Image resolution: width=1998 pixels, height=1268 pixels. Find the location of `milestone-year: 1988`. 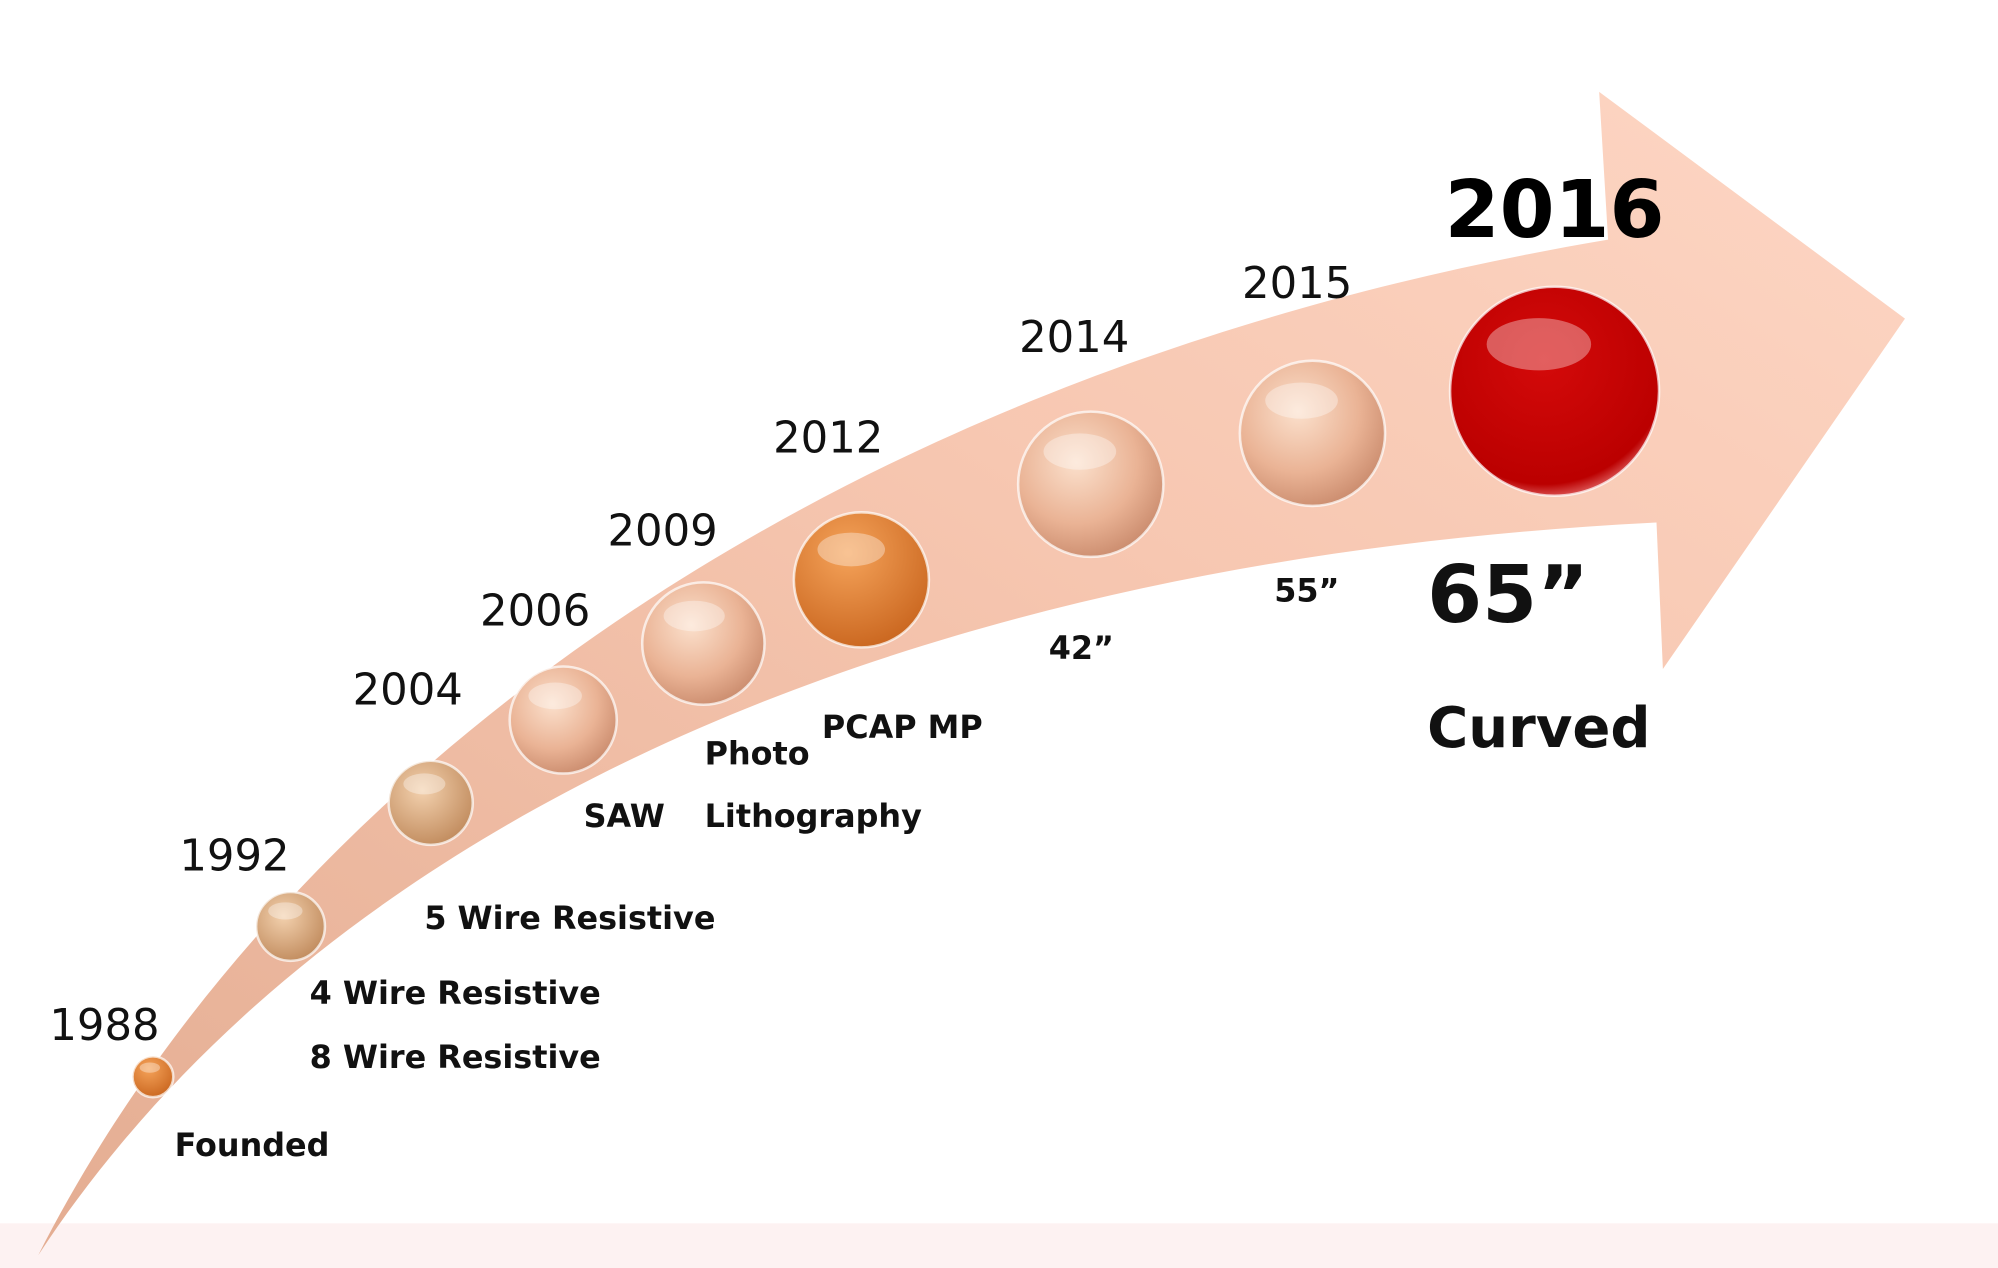

milestone-year: 1988 is located at coordinates (104, 1026).